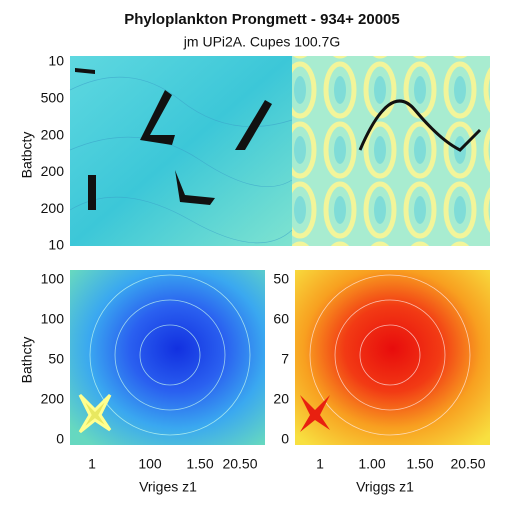  Describe the element at coordinates (168, 487) in the screenshot. I see `x-axis-label: Vriges z1` at that location.